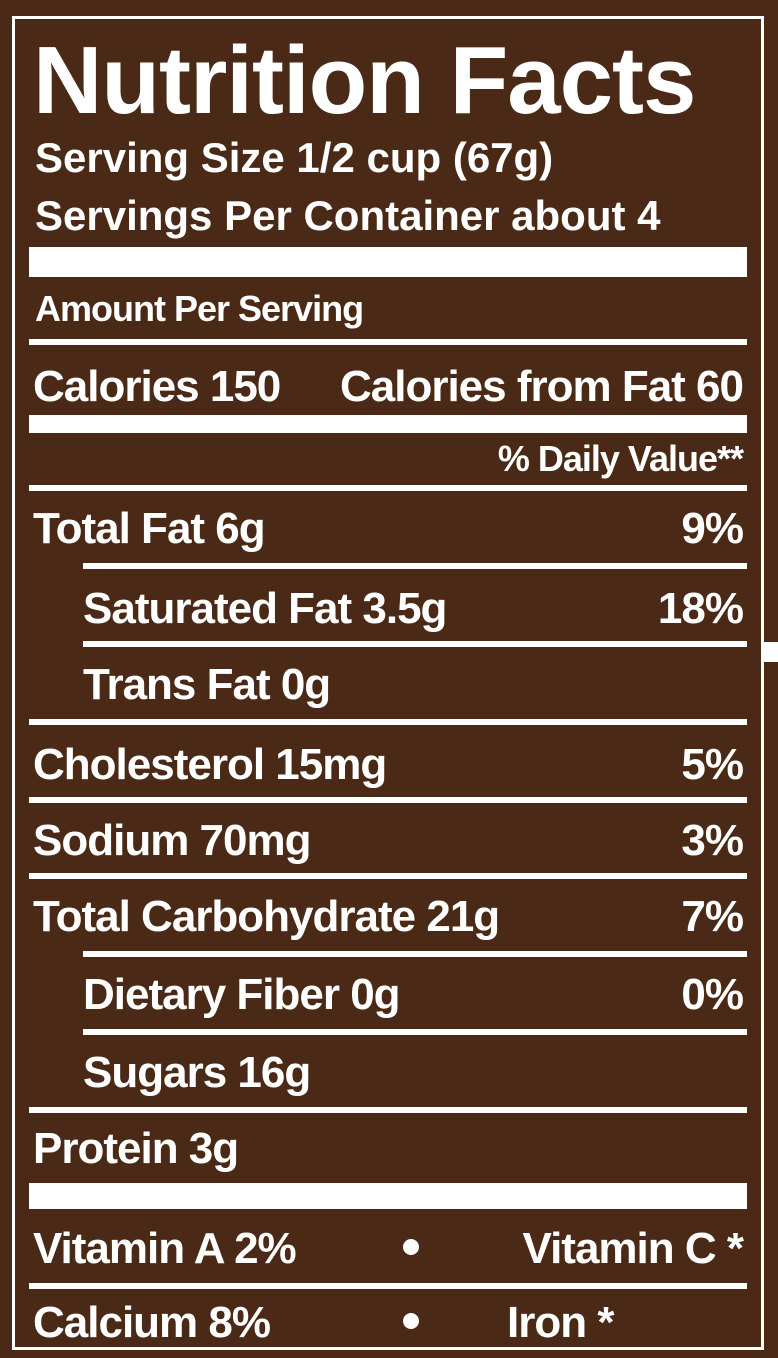 The image size is (778, 1358). I want to click on nutrient-row-dietary-fiber: Dietary Fiber 0g 0%, so click(413, 994).